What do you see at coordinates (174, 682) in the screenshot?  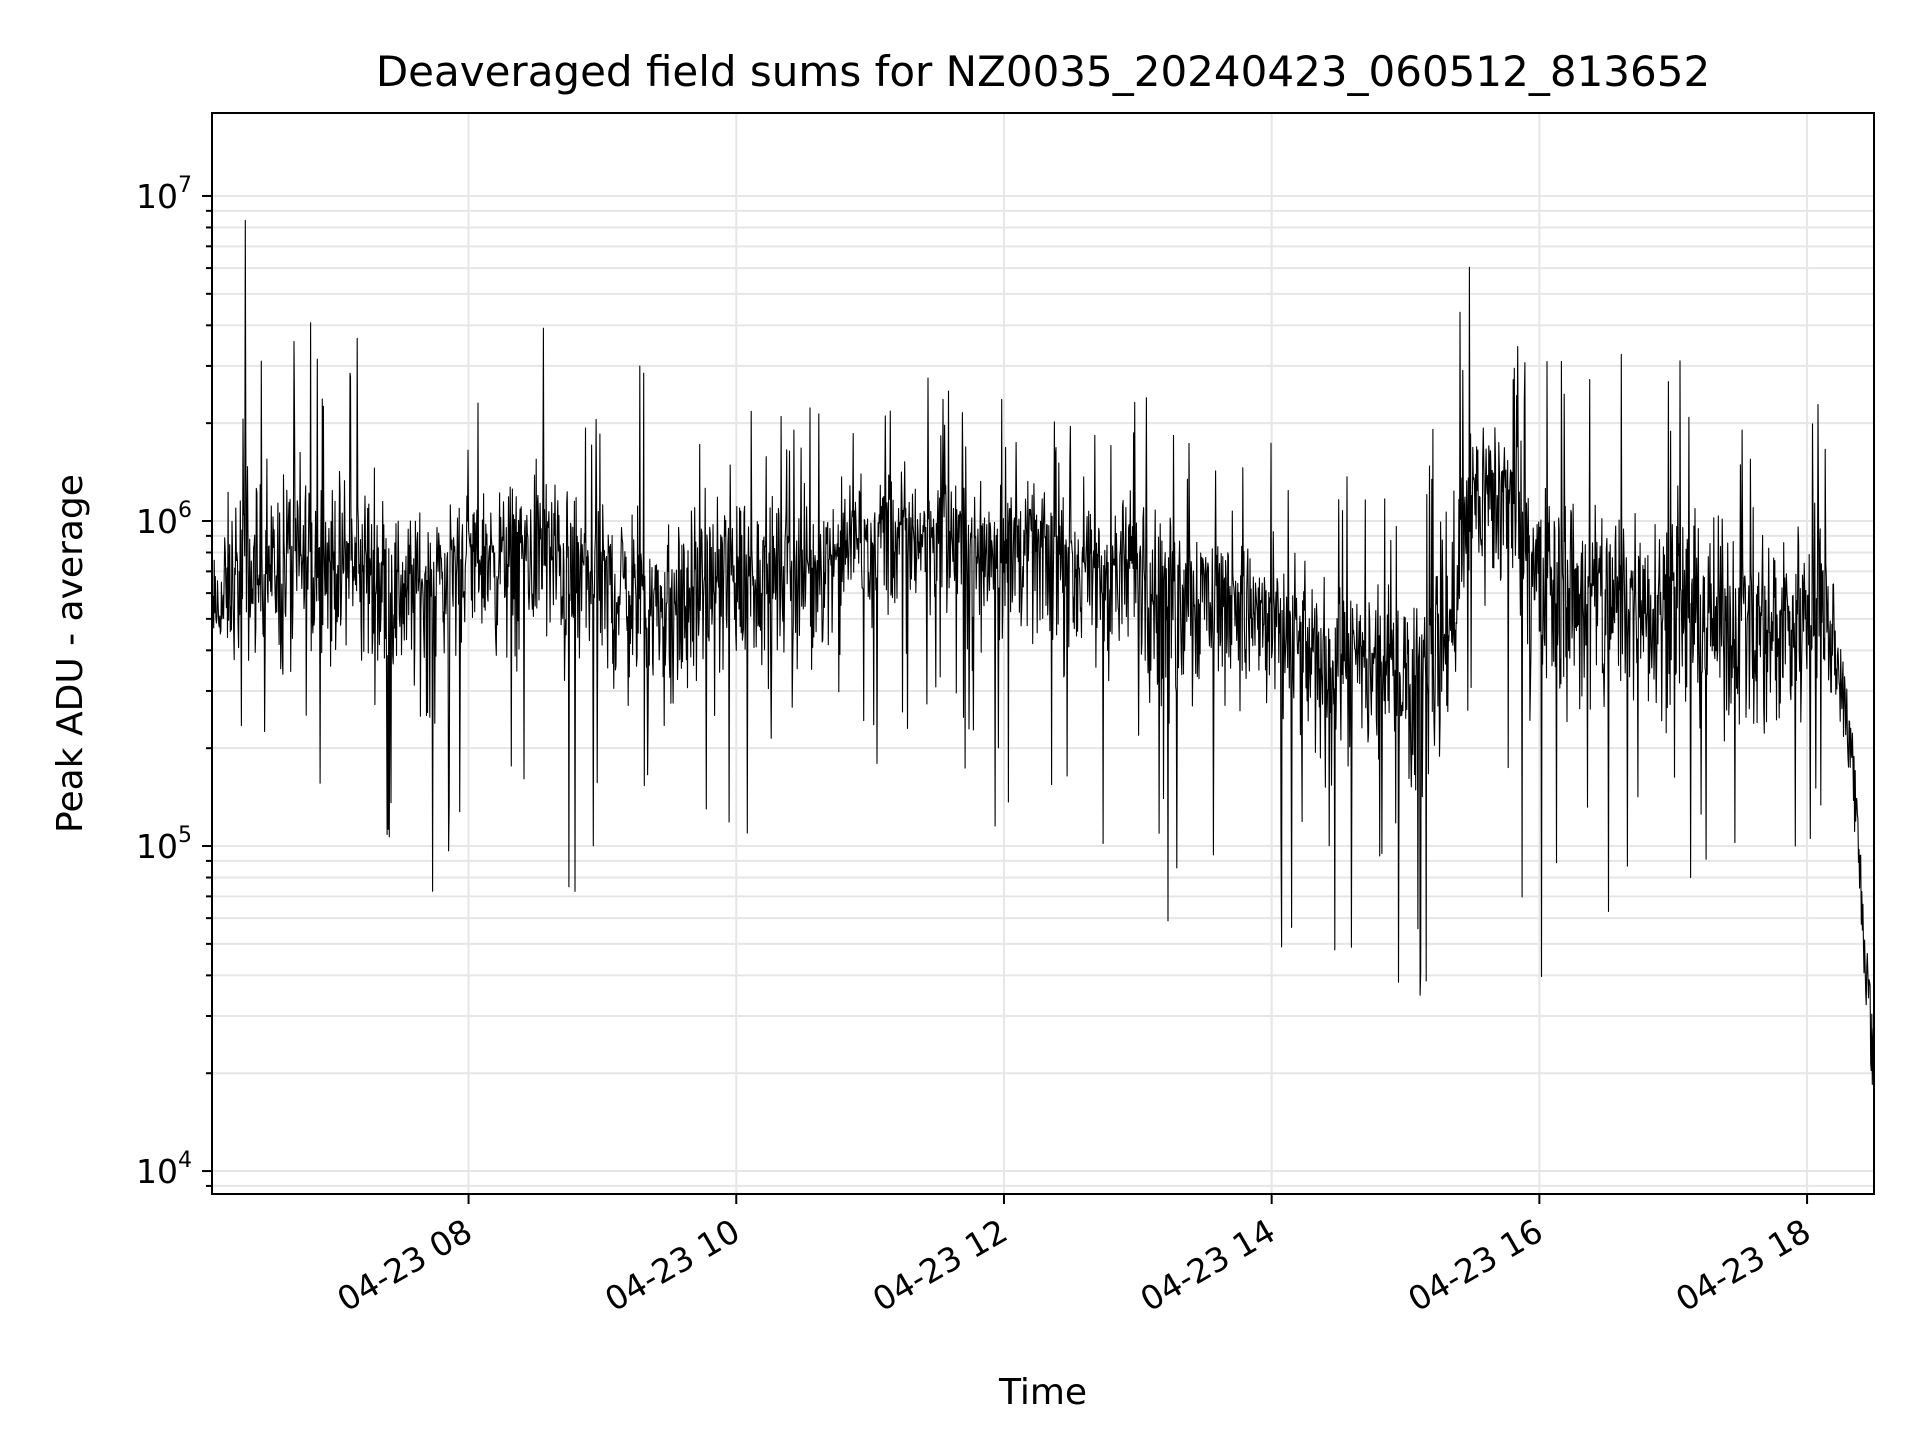 I see `y-axis: 10⁴ 10⁵ 10⁶ 10⁷` at bounding box center [174, 682].